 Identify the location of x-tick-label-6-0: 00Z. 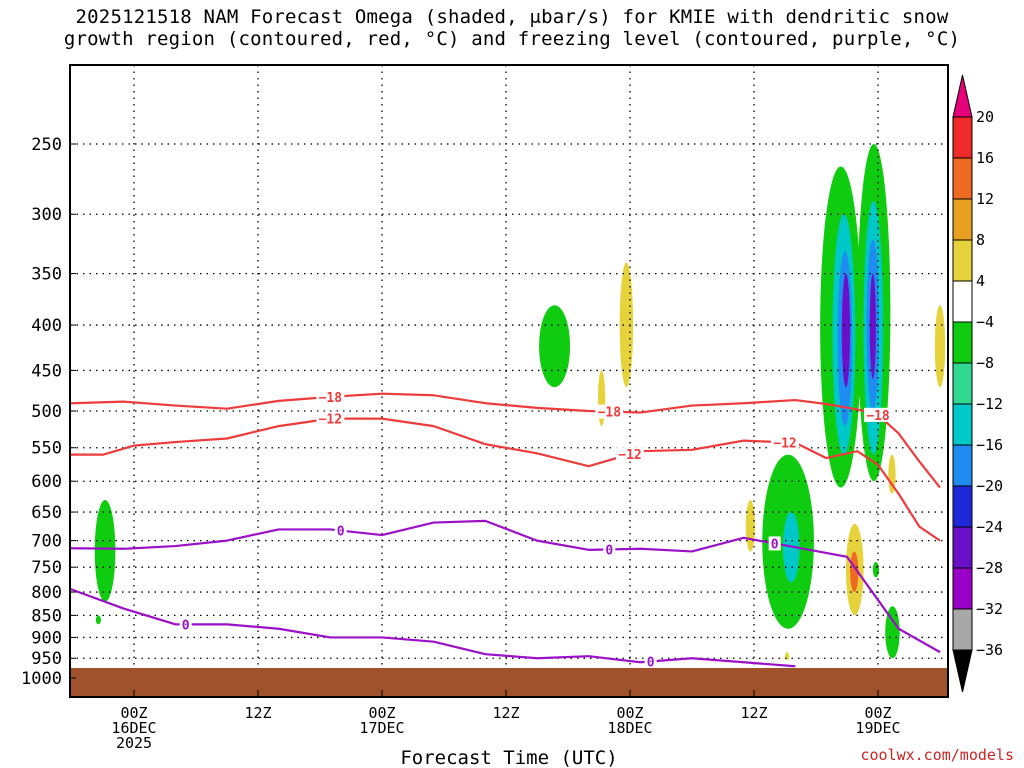
(877, 713).